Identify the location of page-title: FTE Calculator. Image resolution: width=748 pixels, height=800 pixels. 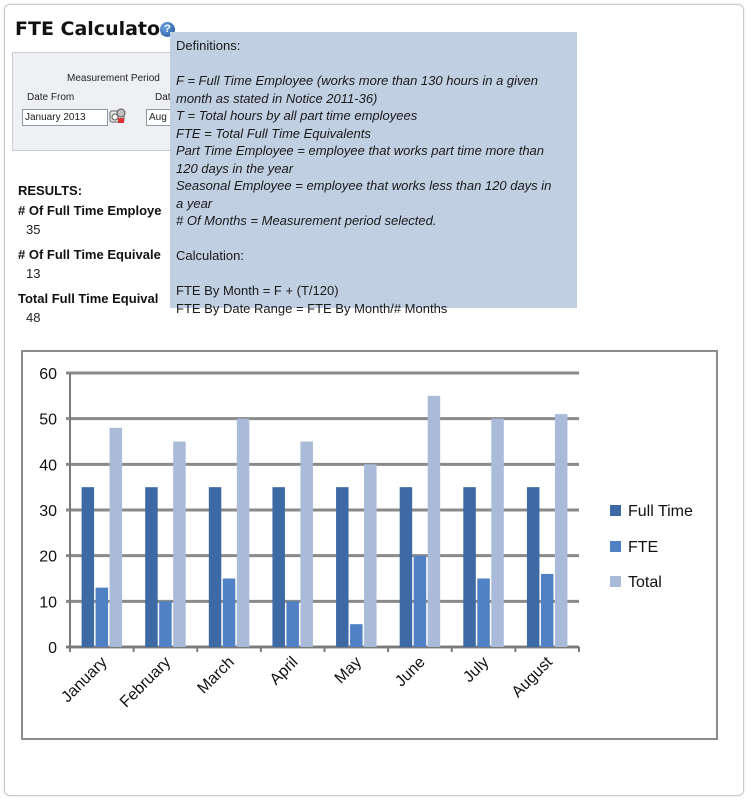
(92, 29).